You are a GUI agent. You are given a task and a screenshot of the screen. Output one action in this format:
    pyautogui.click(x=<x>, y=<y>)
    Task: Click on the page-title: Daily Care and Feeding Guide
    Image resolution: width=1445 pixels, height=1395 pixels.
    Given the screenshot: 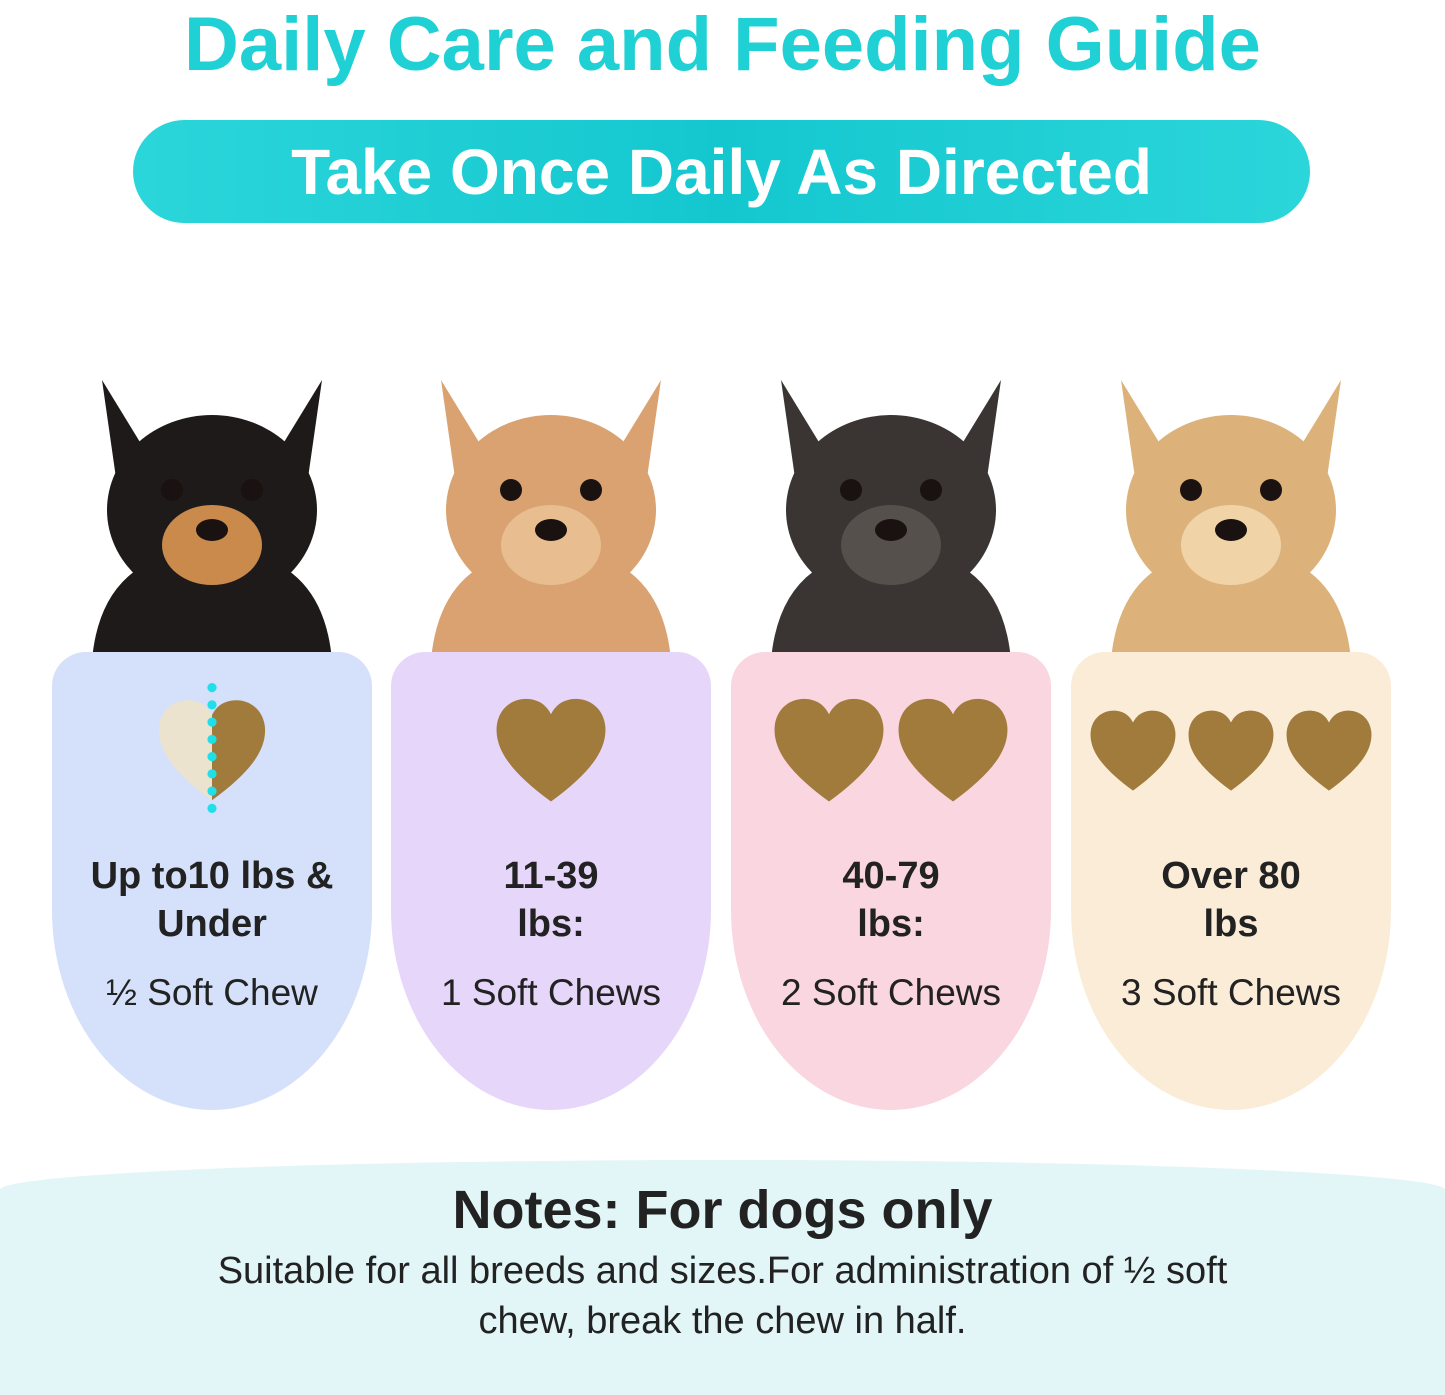 What is the action you would take?
    pyautogui.click(x=722, y=44)
    